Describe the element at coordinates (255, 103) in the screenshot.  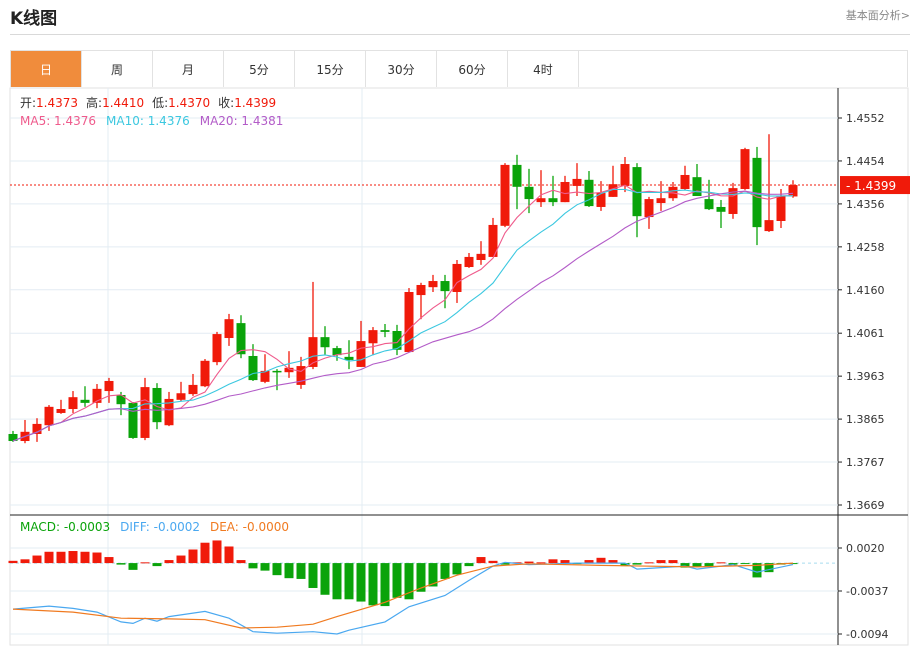
I see `close-value: 1.4399` at that location.